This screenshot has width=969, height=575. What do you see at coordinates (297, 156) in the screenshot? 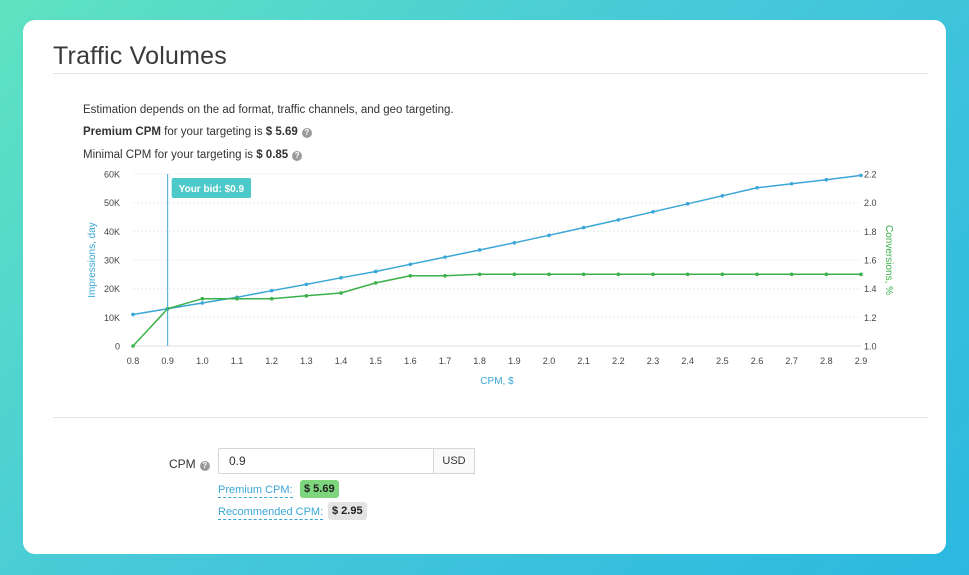
I see `minimal-help-icon: ?` at bounding box center [297, 156].